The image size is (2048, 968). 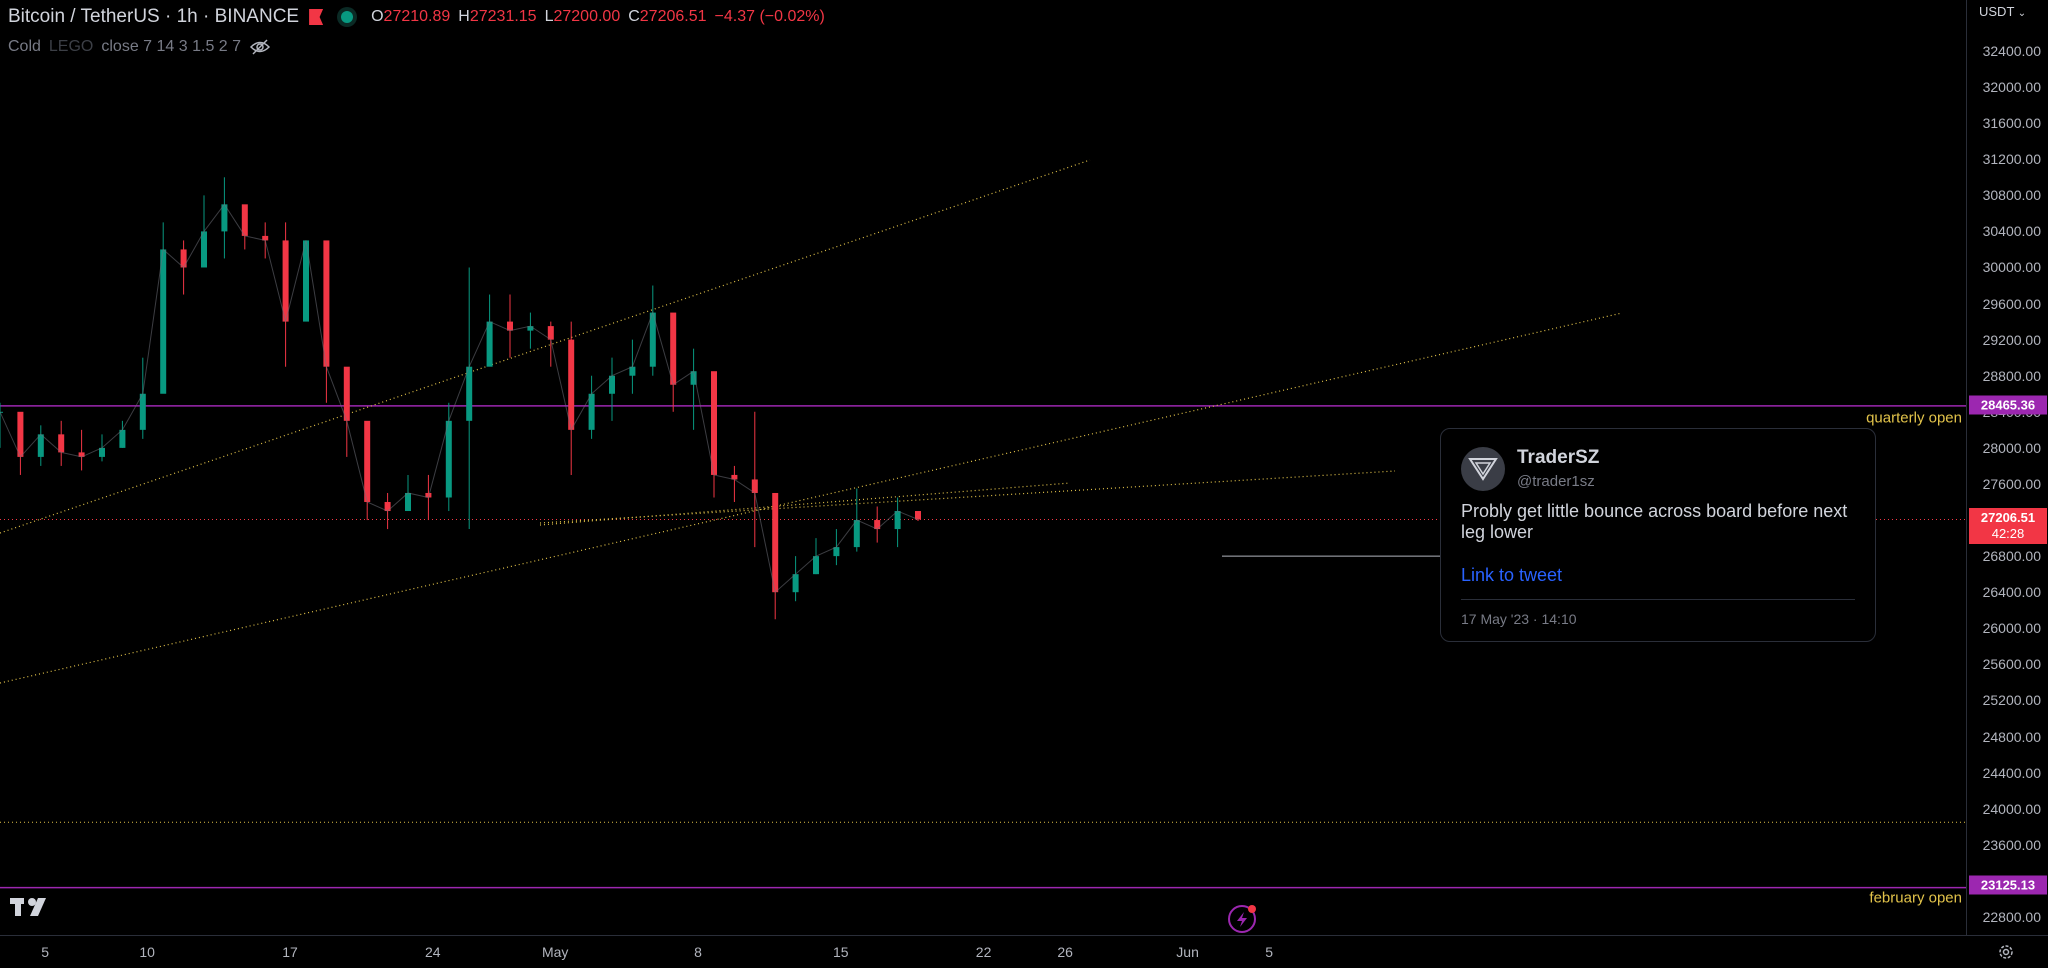 I want to click on price-axis-label: 25600.00, so click(x=2011, y=664).